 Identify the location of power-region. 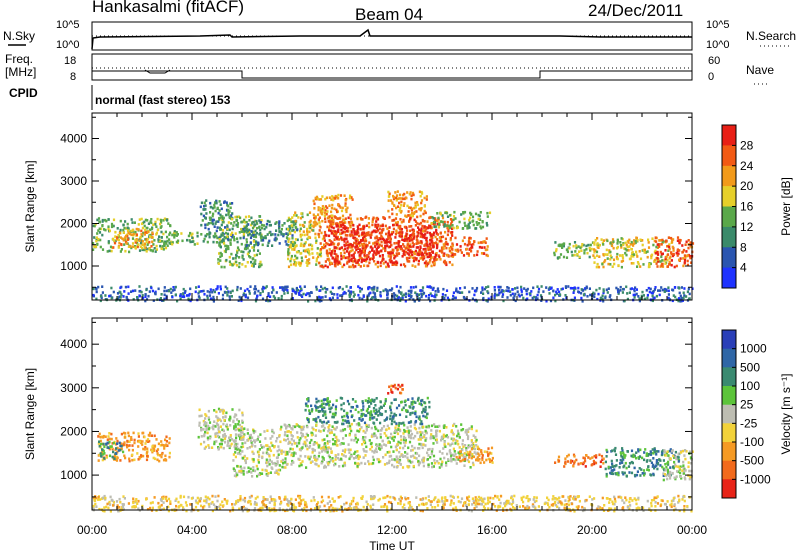
(407, 204).